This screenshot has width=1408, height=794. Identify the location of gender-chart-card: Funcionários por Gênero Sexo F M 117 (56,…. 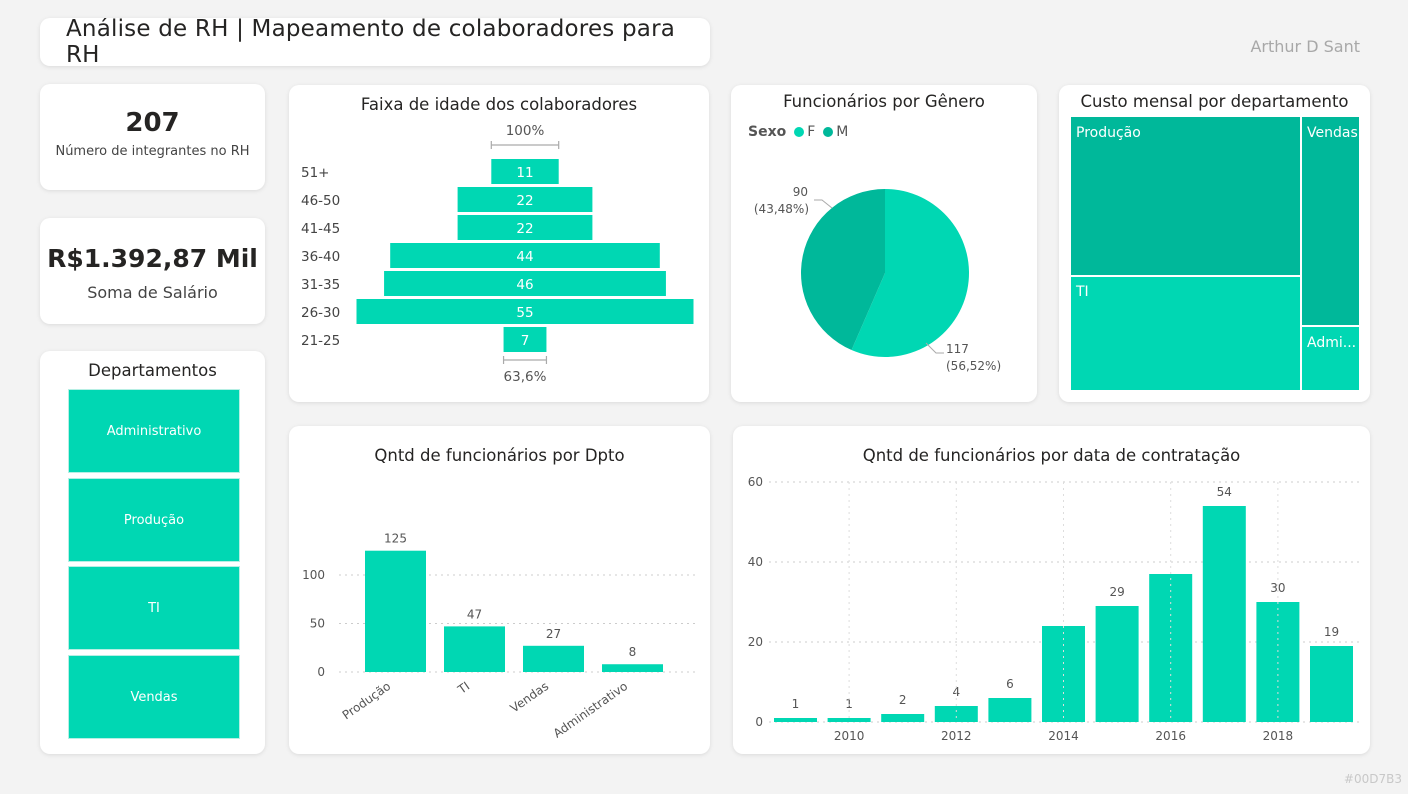
(884, 243).